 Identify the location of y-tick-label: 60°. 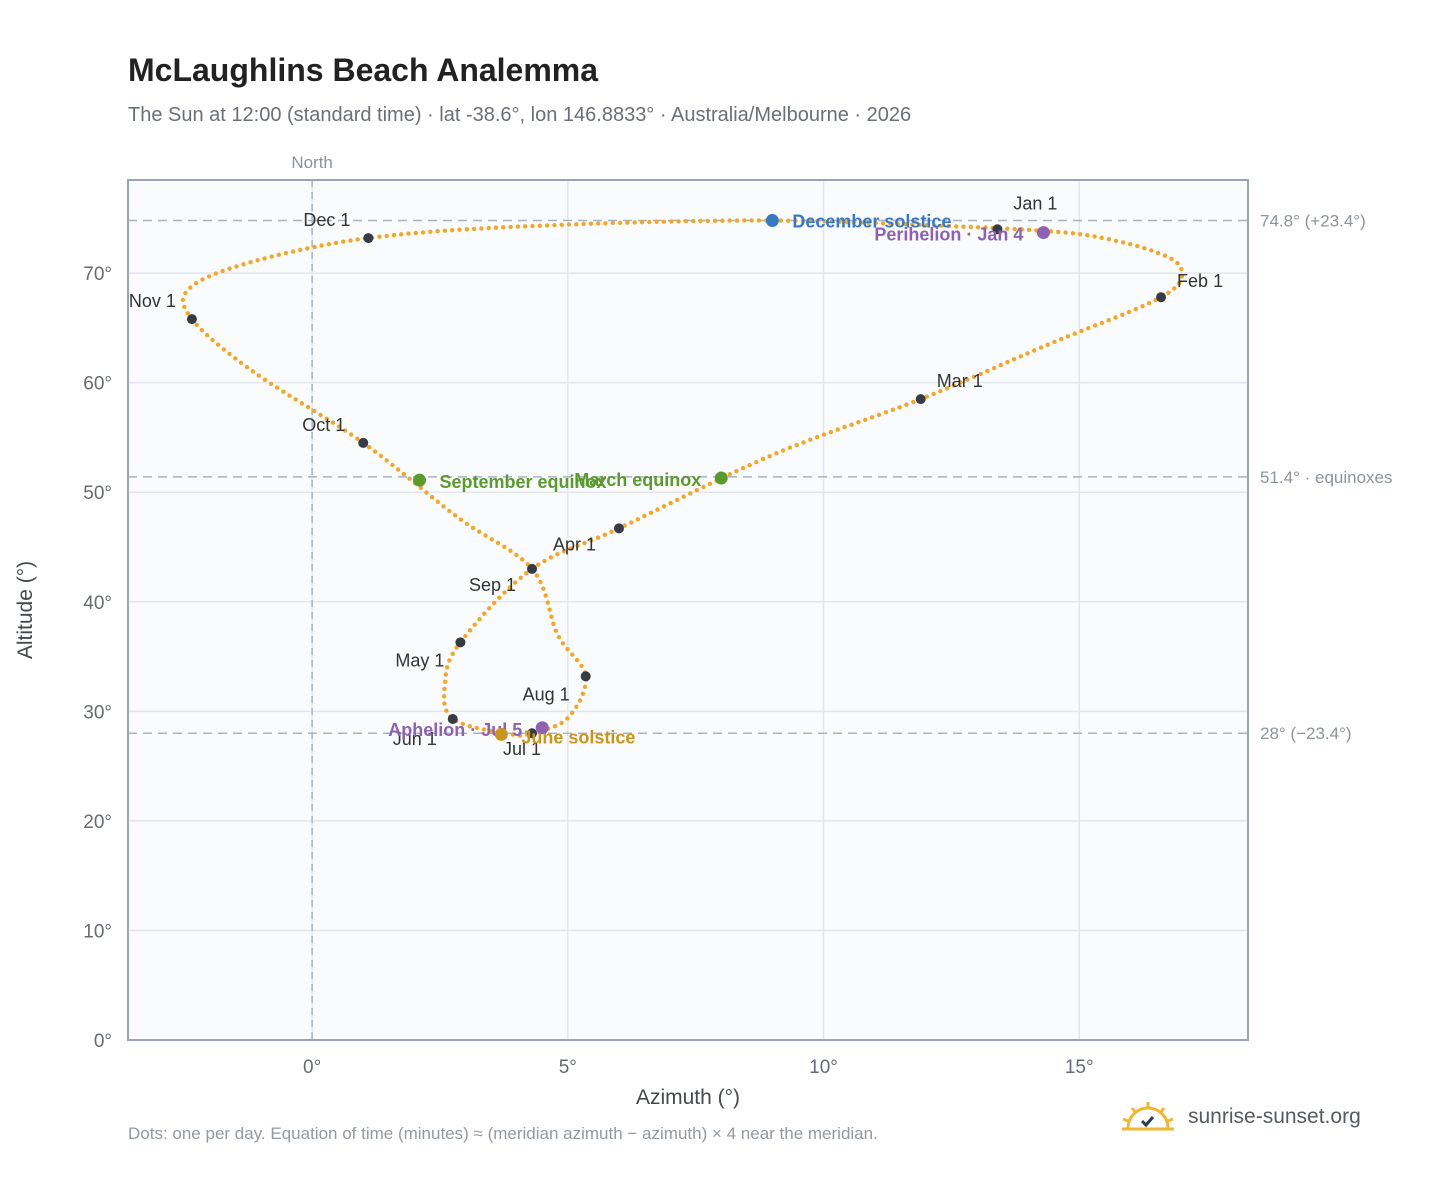
(97, 384).